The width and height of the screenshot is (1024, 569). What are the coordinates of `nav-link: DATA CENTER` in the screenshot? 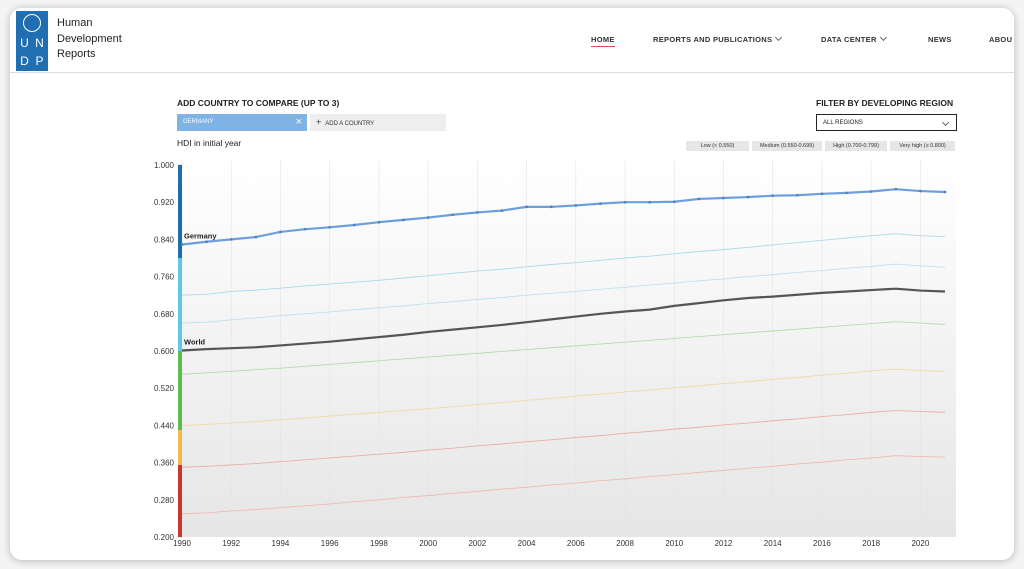 It's located at (854, 38).